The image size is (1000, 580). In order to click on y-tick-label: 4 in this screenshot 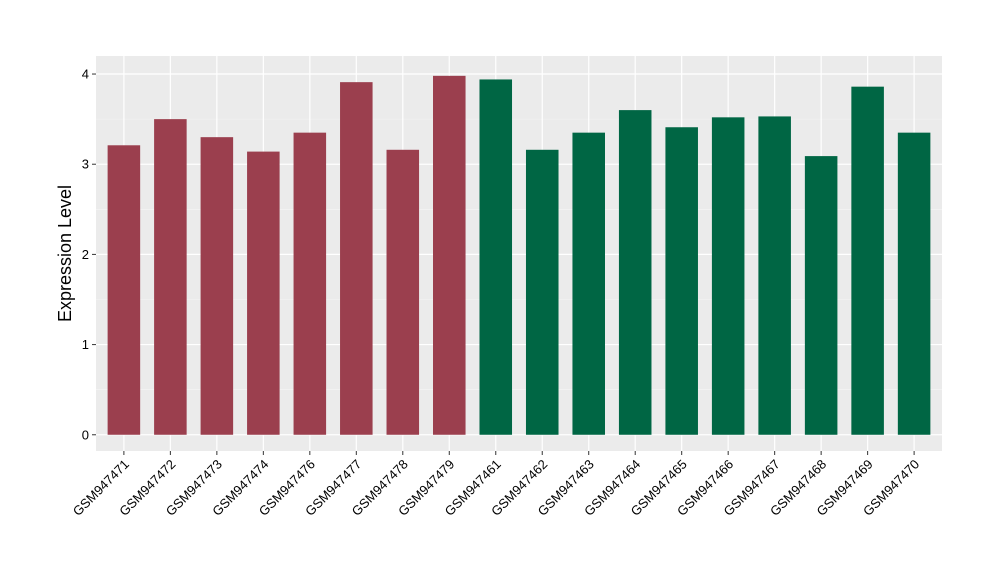, I will do `click(85, 74)`.